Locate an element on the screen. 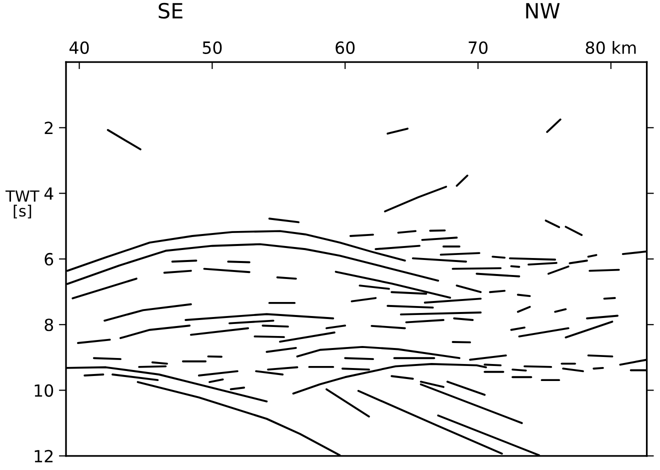 The image size is (660, 470). y-tick-label: 4 is located at coordinates (49, 194).